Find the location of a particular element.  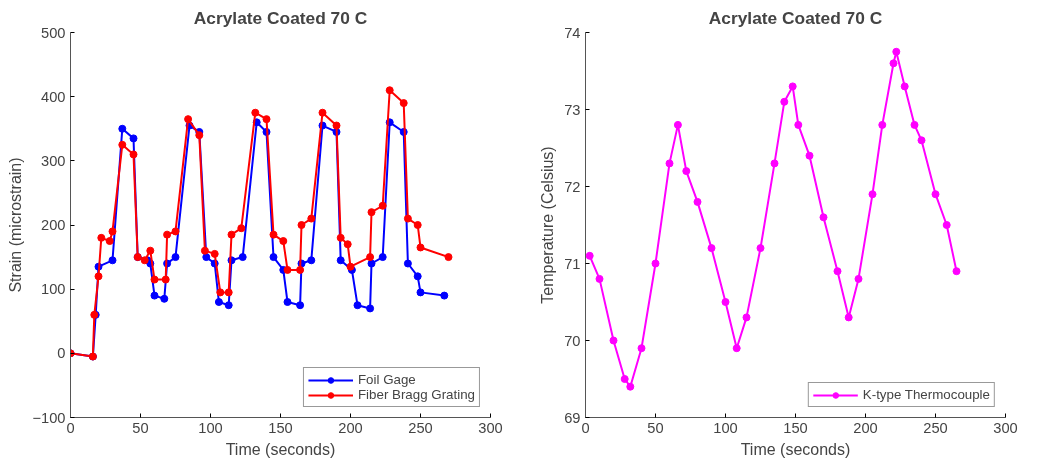

y-tick-label: 69 is located at coordinates (572, 417).